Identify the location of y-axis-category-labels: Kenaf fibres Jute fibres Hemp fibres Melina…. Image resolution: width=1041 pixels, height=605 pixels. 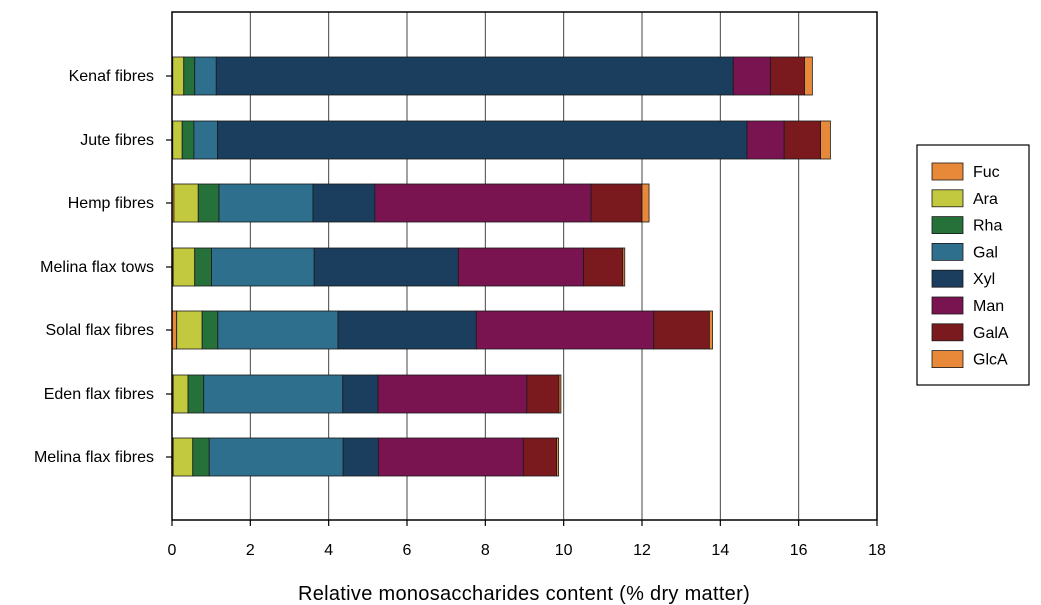
(103, 267).